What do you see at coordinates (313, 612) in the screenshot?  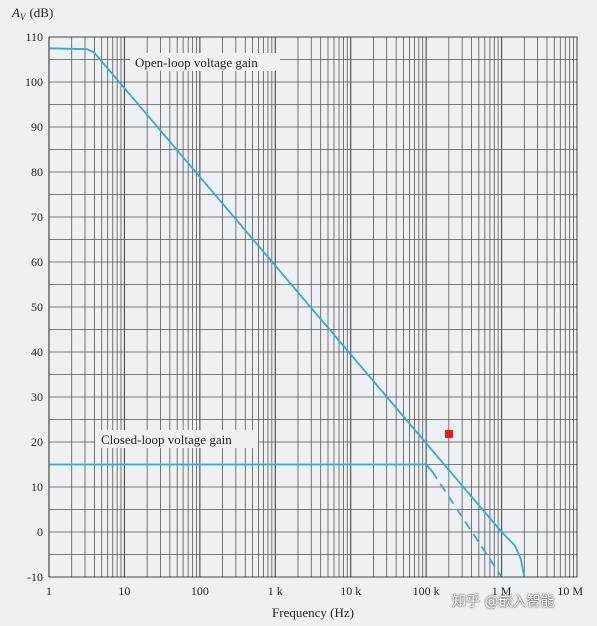 I see `x-axis-title: Frequency (Hz)` at bounding box center [313, 612].